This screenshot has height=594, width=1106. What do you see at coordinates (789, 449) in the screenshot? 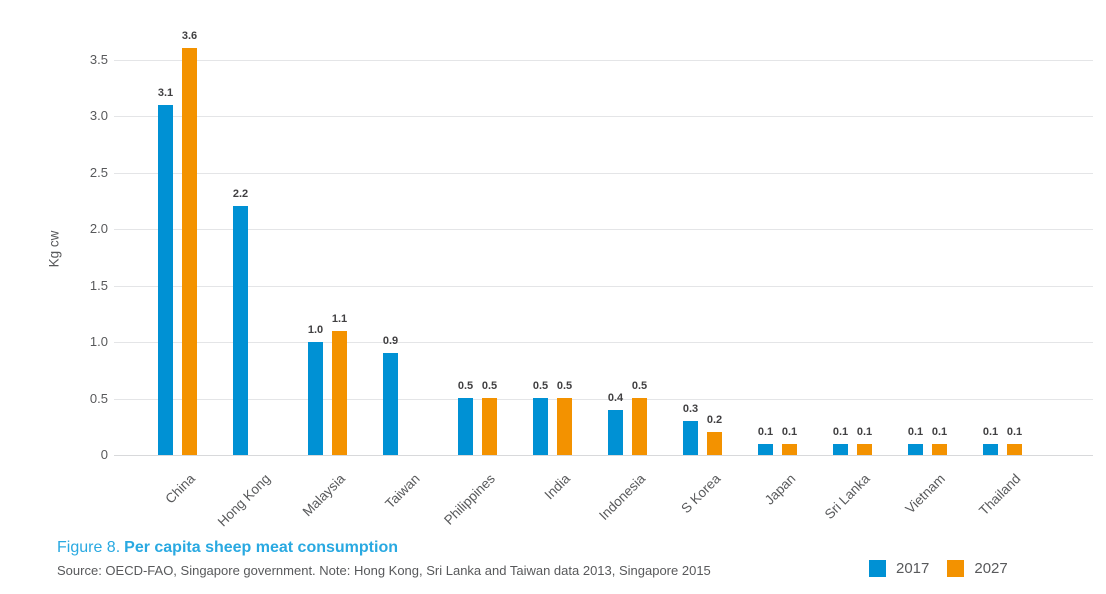
I see `bar-2027-japan` at bounding box center [789, 449].